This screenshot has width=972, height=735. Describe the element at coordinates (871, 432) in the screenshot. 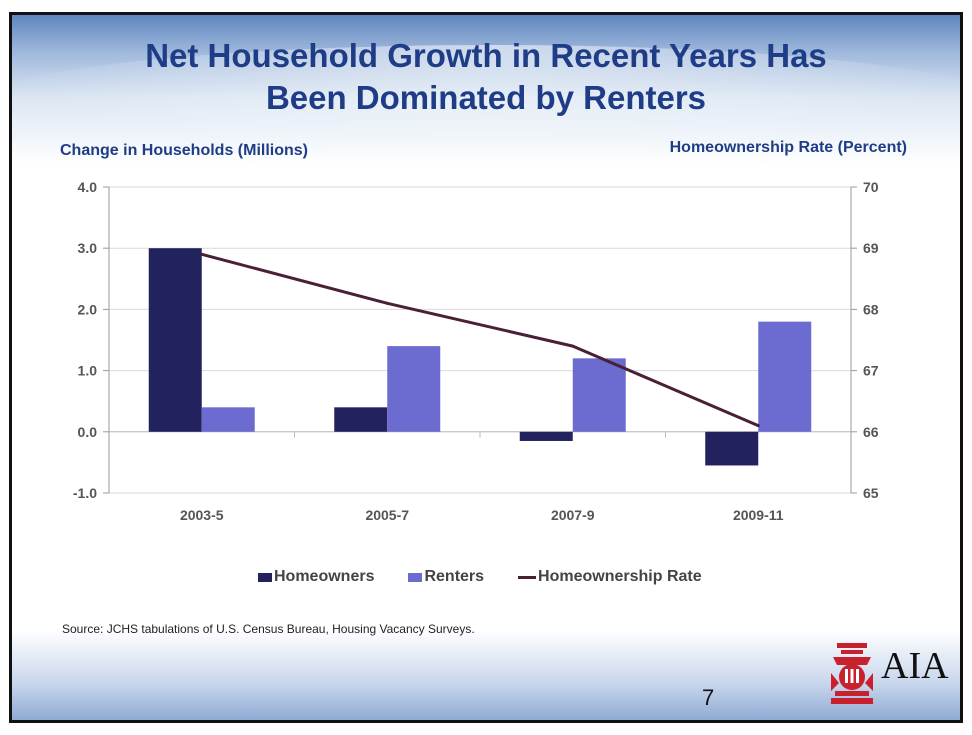

I see `right-tick-label: 66` at that location.